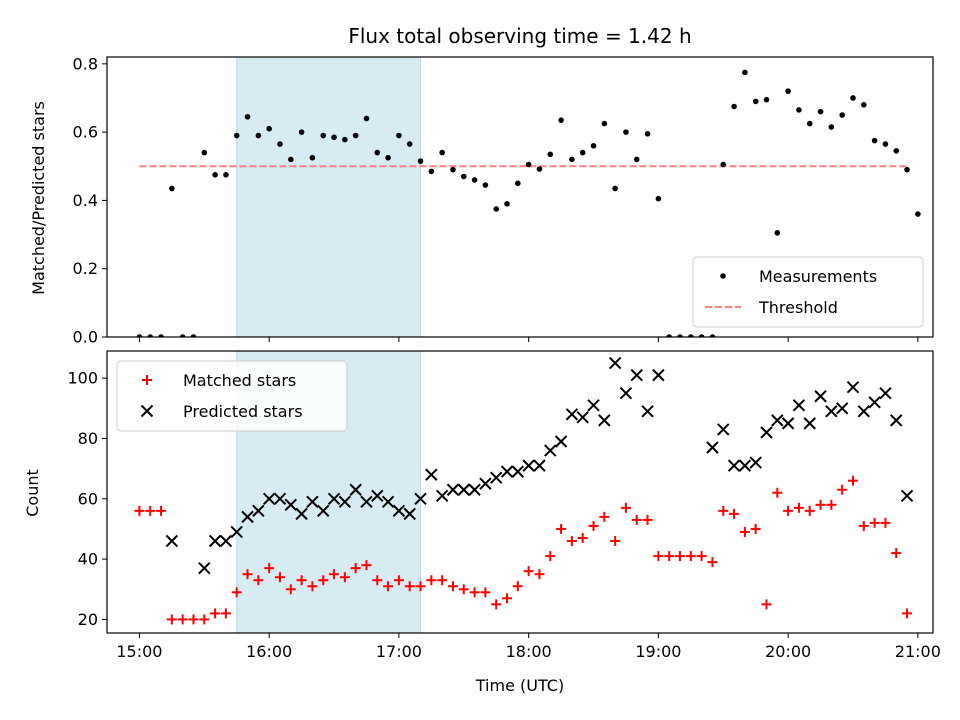 Image resolution: width=960 pixels, height=720 pixels. What do you see at coordinates (139, 651) in the screenshot?
I see `x-tick-label: 15:00` at bounding box center [139, 651].